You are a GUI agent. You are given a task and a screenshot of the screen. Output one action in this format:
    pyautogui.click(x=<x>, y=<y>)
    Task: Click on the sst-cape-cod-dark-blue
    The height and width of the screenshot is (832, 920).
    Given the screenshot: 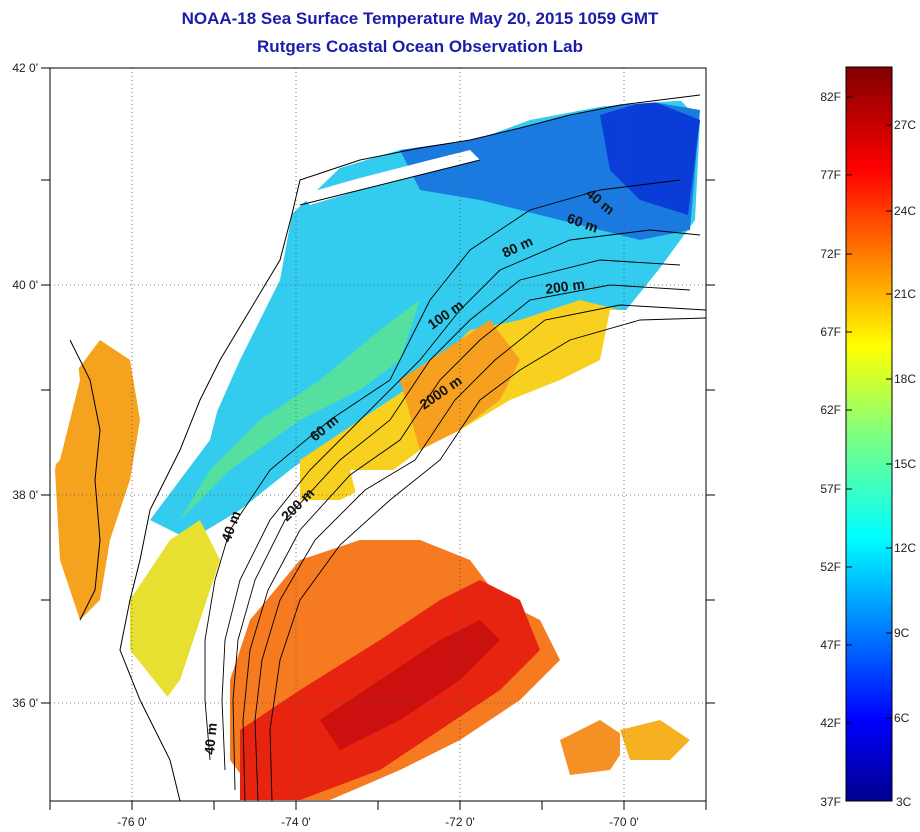 What is the action you would take?
    pyautogui.click(x=650, y=157)
    